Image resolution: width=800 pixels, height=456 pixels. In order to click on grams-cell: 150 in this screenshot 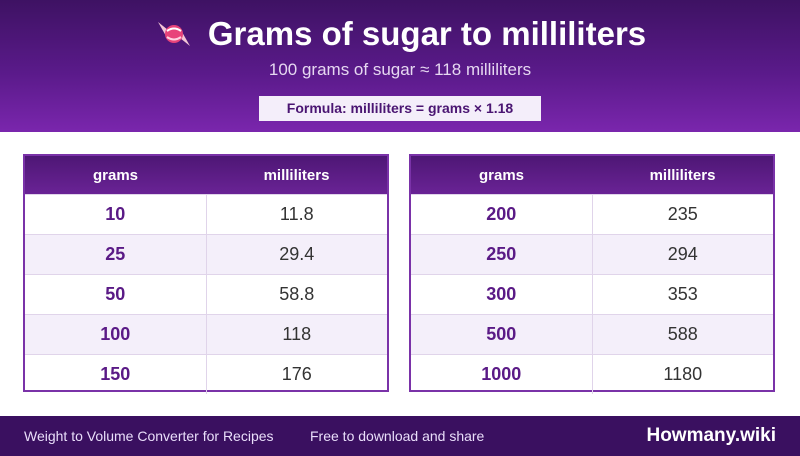, I will do `click(116, 374)`.